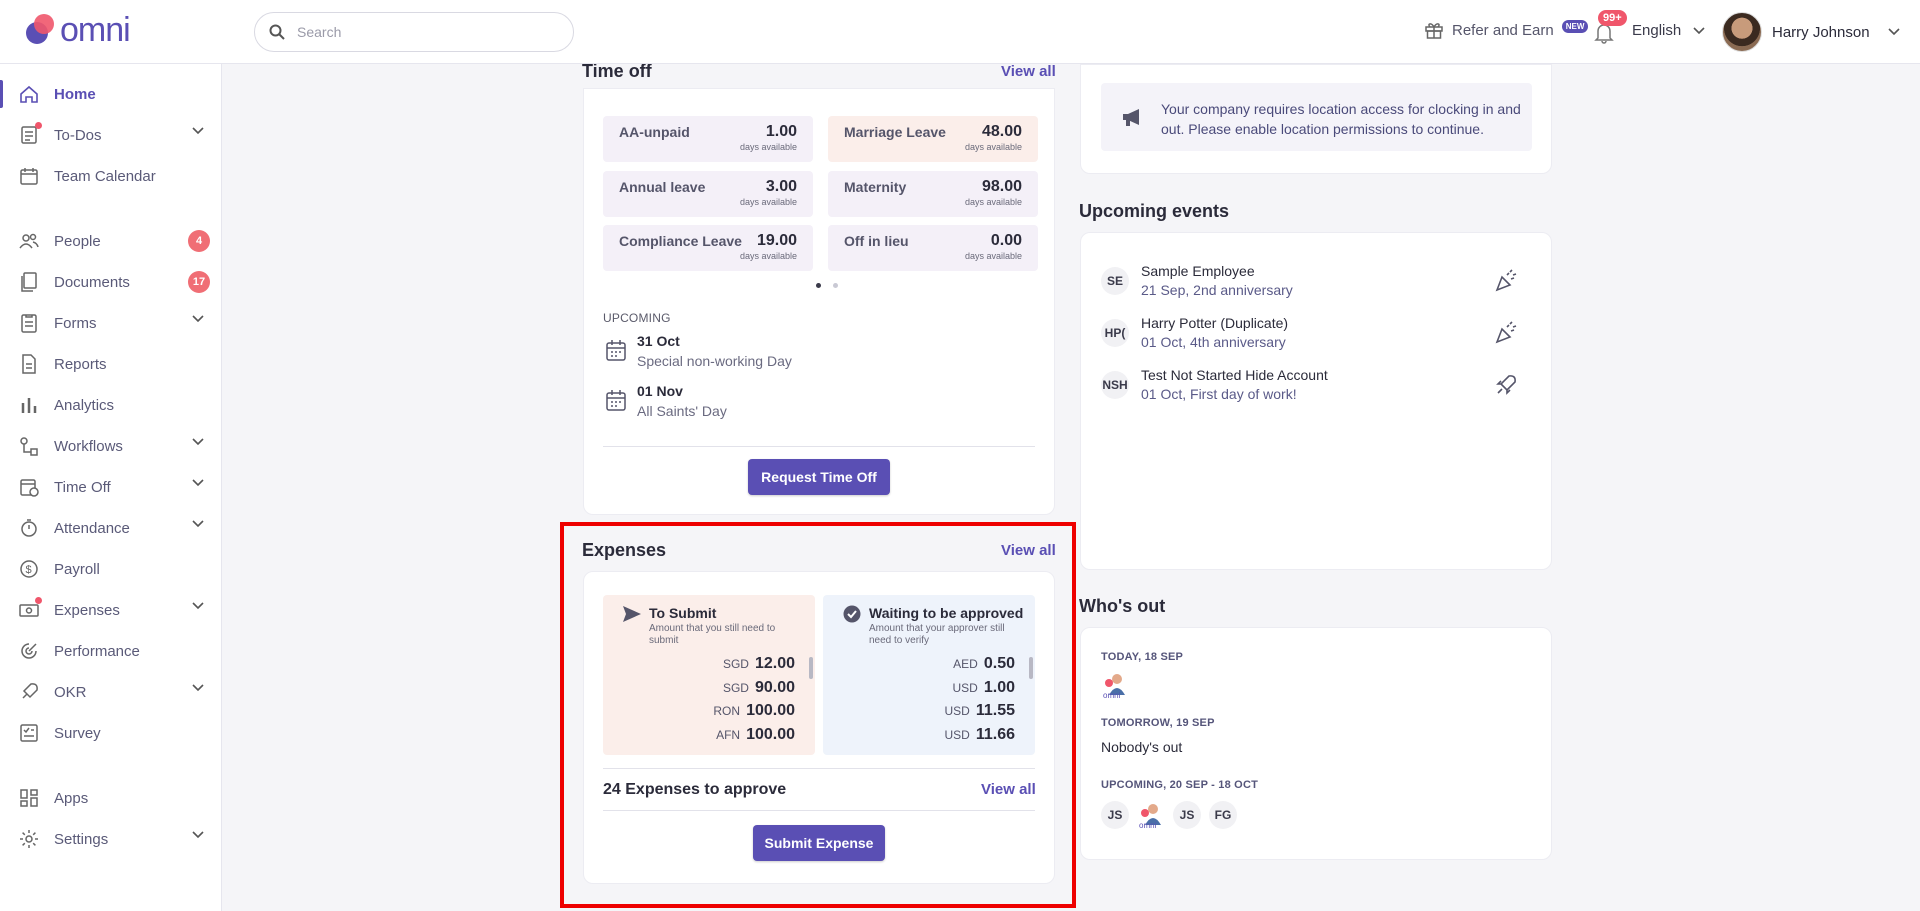  Describe the element at coordinates (774, 663) in the screenshot. I see `amount-value: 12.00` at that location.